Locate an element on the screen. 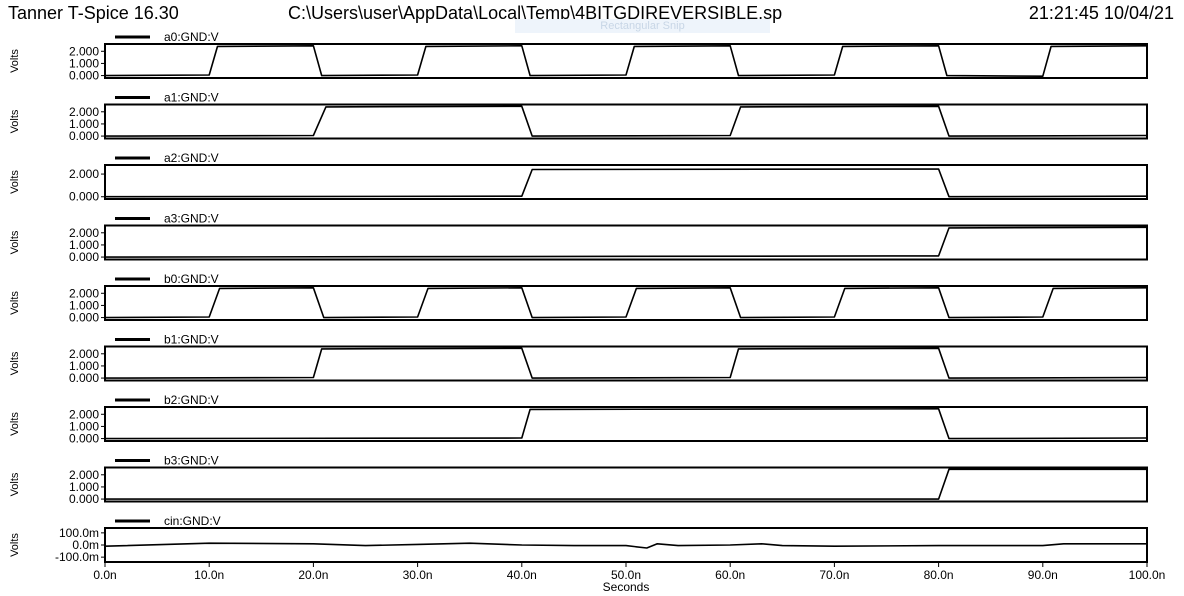  x-tick-label: 20.0n is located at coordinates (313, 575).